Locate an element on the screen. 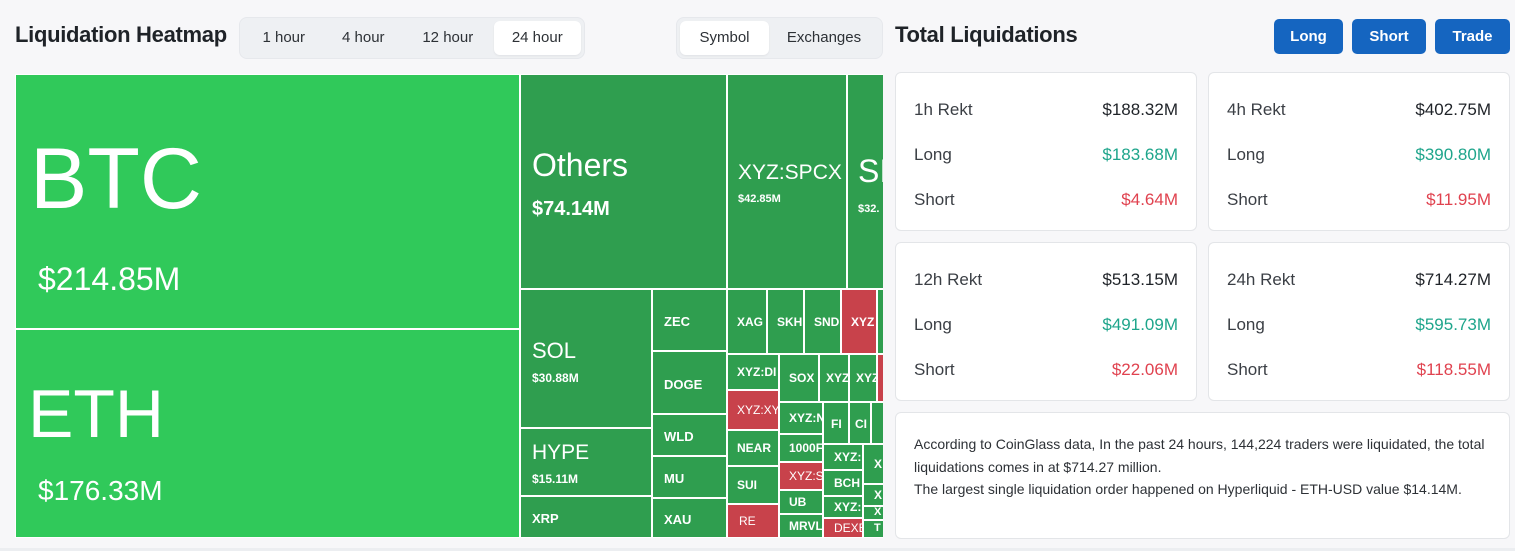  long-value: $595.73M is located at coordinates (1453, 324).